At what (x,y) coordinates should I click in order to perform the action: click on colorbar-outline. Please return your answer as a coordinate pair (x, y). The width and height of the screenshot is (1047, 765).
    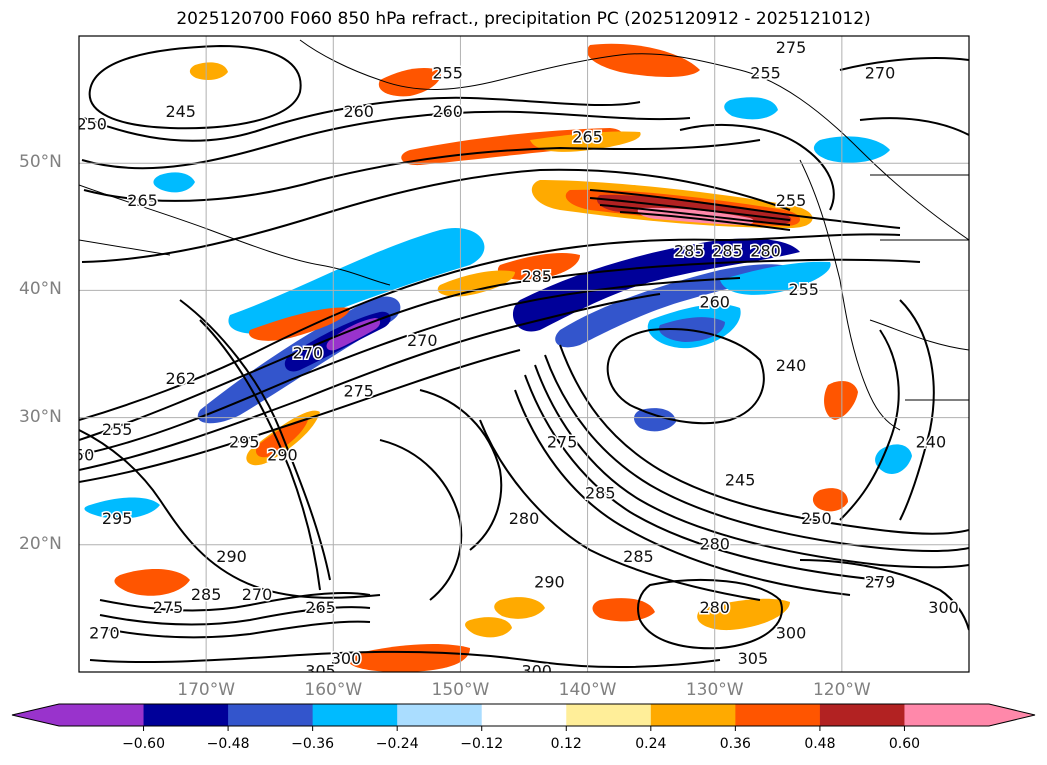
    Looking at the image, I should click on (523, 715).